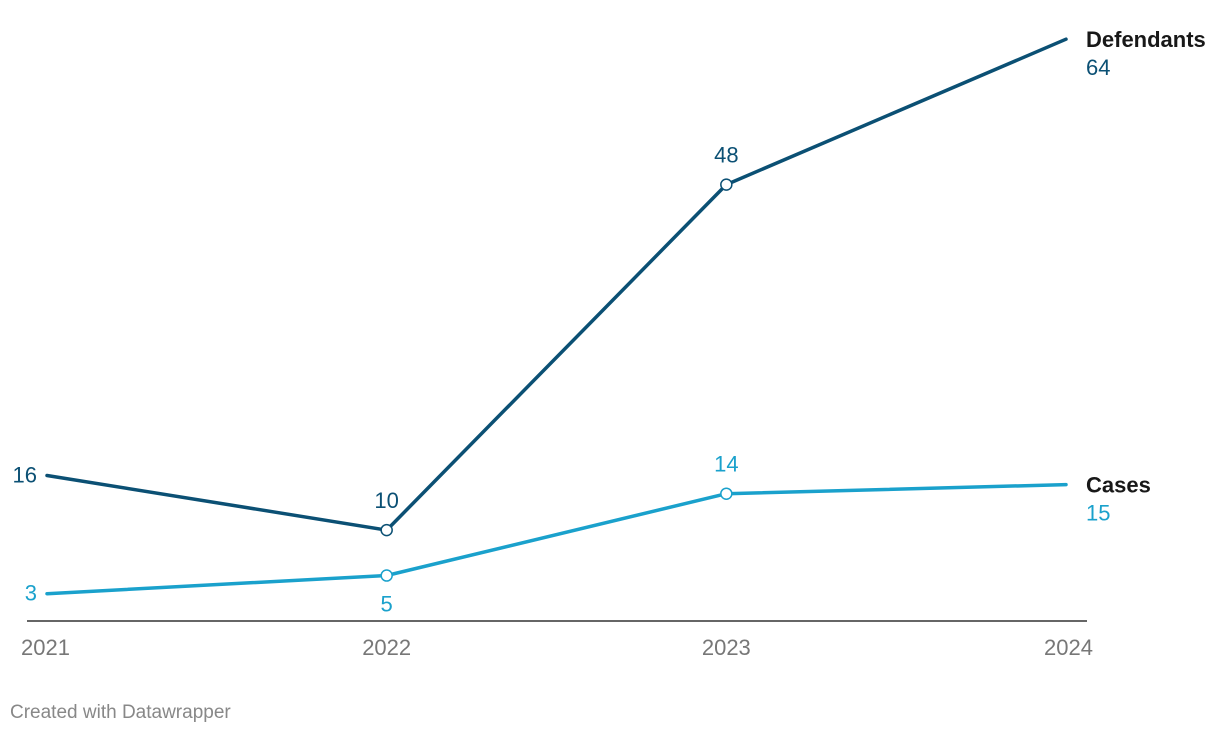  What do you see at coordinates (1146, 39) in the screenshot?
I see `defendants-series-label: Defendants` at bounding box center [1146, 39].